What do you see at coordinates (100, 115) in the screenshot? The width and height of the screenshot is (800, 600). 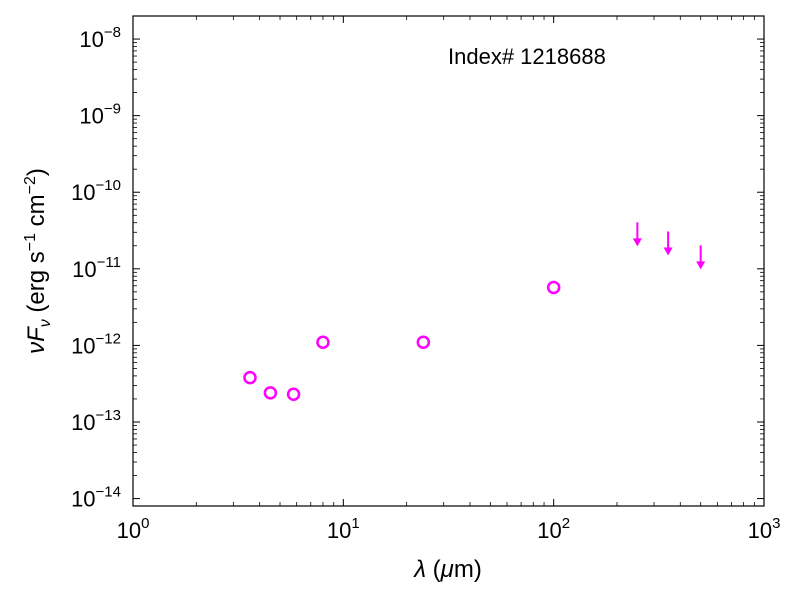 I see `y-tick-label: 10⁻⁹` at bounding box center [100, 115].